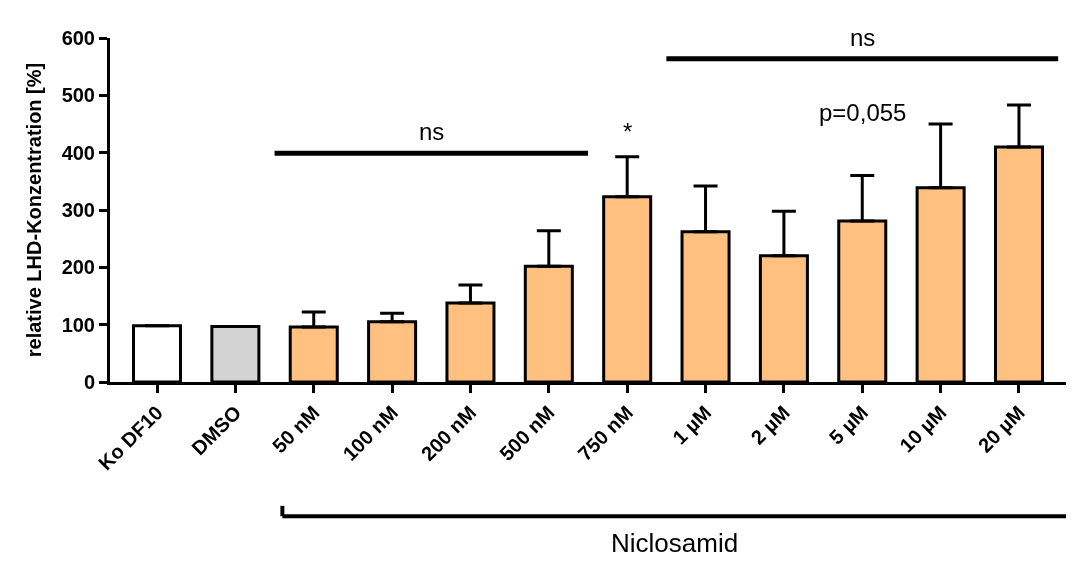 This screenshot has width=1074, height=561. What do you see at coordinates (605, 433) in the screenshot?
I see `x-tick-label: 750 nM` at bounding box center [605, 433].